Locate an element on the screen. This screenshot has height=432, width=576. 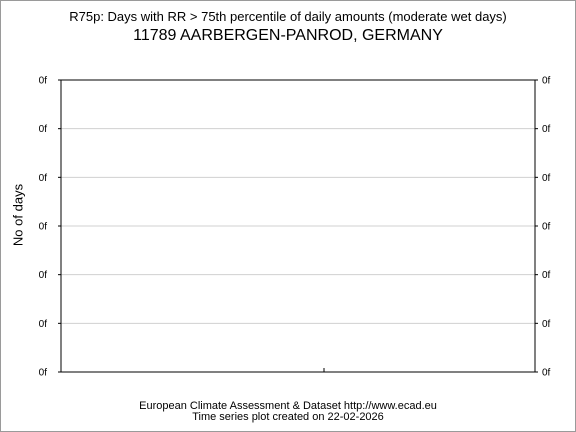
station-title: 11789 AARBERGEN-PANROD, GERMANY is located at coordinates (288, 35).